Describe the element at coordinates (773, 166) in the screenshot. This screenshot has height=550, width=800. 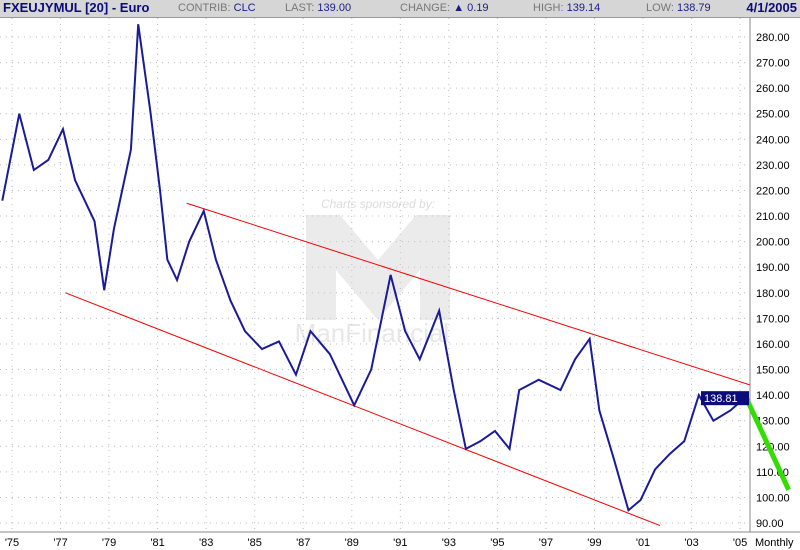
I see `y-tick-label: 230.00` at that location.